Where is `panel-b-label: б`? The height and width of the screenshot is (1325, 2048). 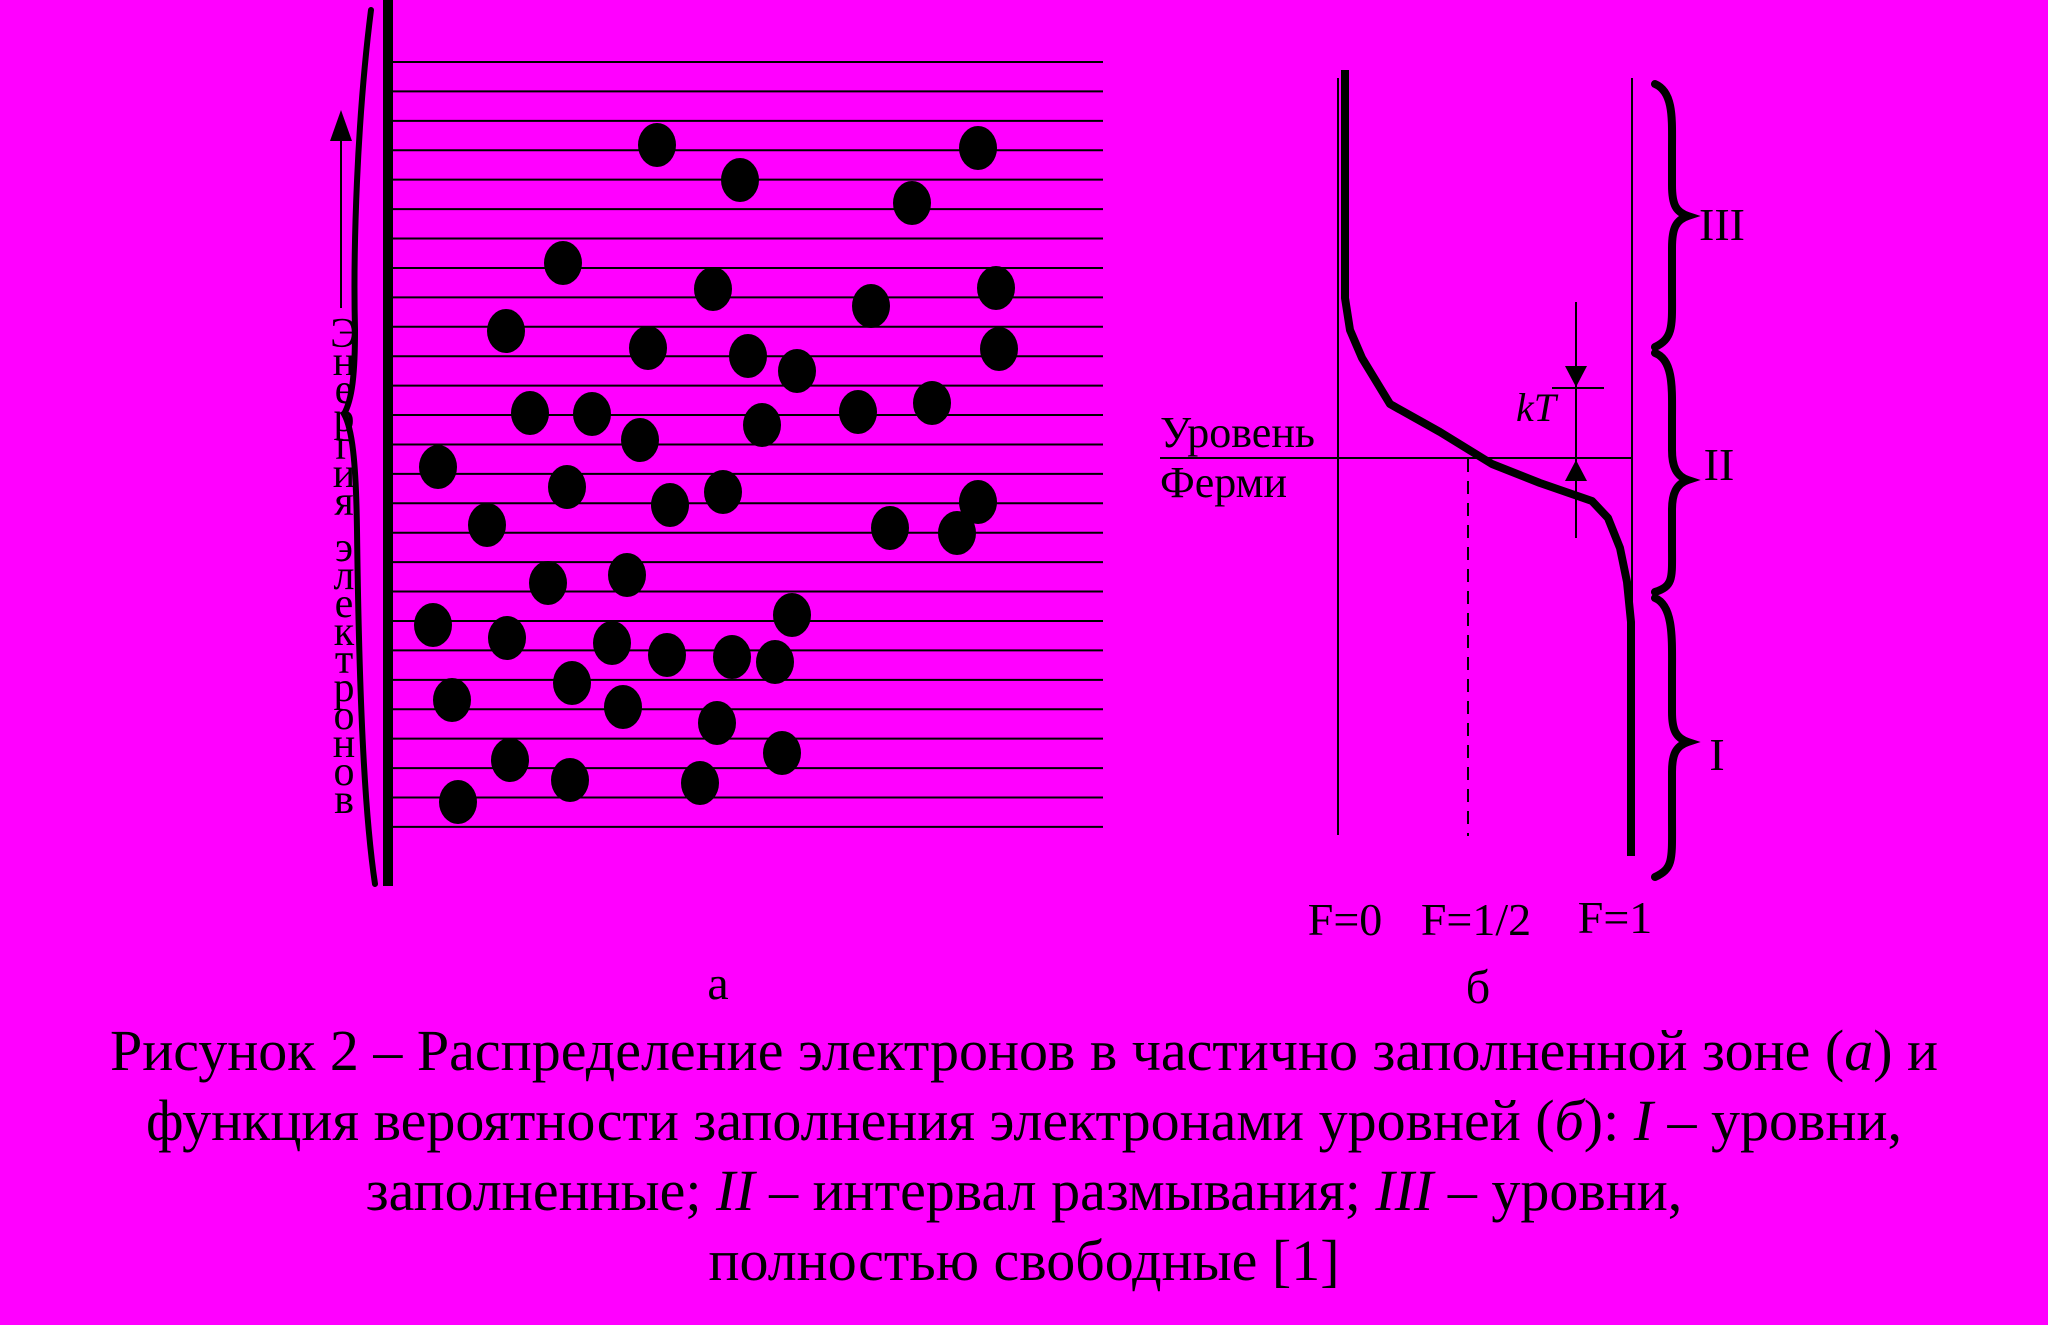
panel-b-label: б is located at coordinates (1478, 987).